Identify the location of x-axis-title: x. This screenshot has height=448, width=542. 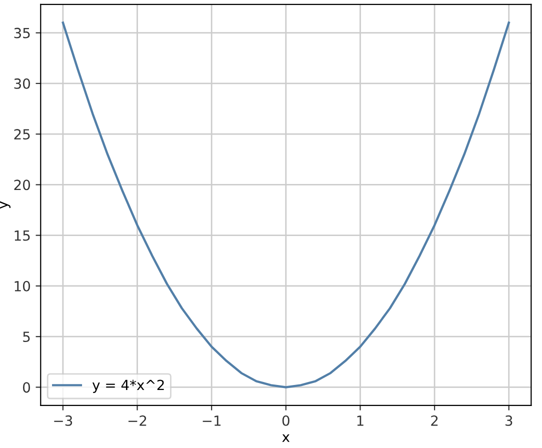
(286, 438).